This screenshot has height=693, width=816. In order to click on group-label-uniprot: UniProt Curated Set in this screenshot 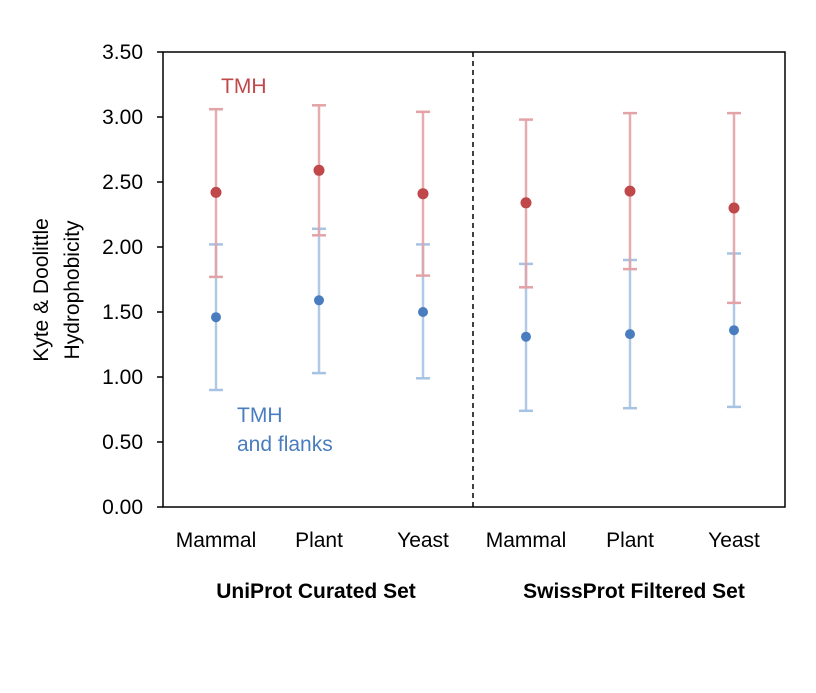, I will do `click(316, 591)`.